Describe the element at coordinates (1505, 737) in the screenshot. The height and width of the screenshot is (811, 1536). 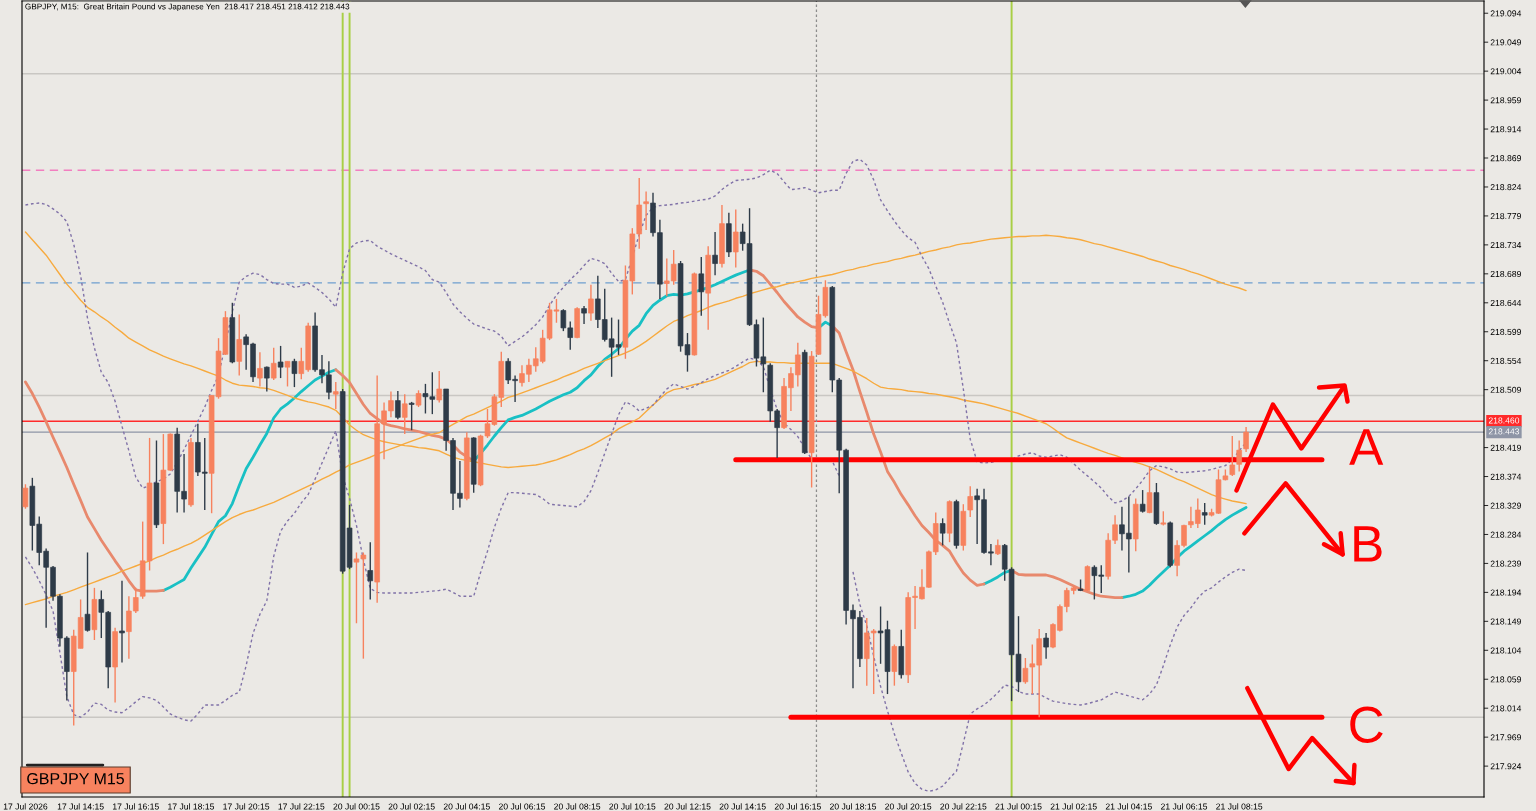
I see `y-tick-label: 217.969` at that location.